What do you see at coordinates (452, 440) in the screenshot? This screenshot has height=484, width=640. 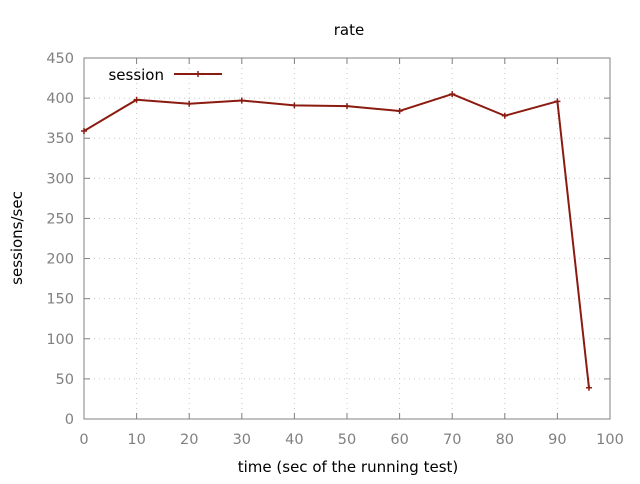 I see `x-tick-label-70: 70` at bounding box center [452, 440].